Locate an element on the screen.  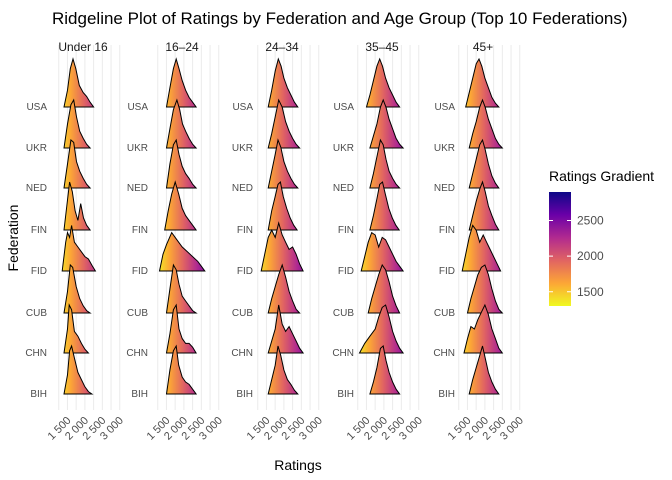
legend-title: Ratings Gradient is located at coordinates (601, 176).